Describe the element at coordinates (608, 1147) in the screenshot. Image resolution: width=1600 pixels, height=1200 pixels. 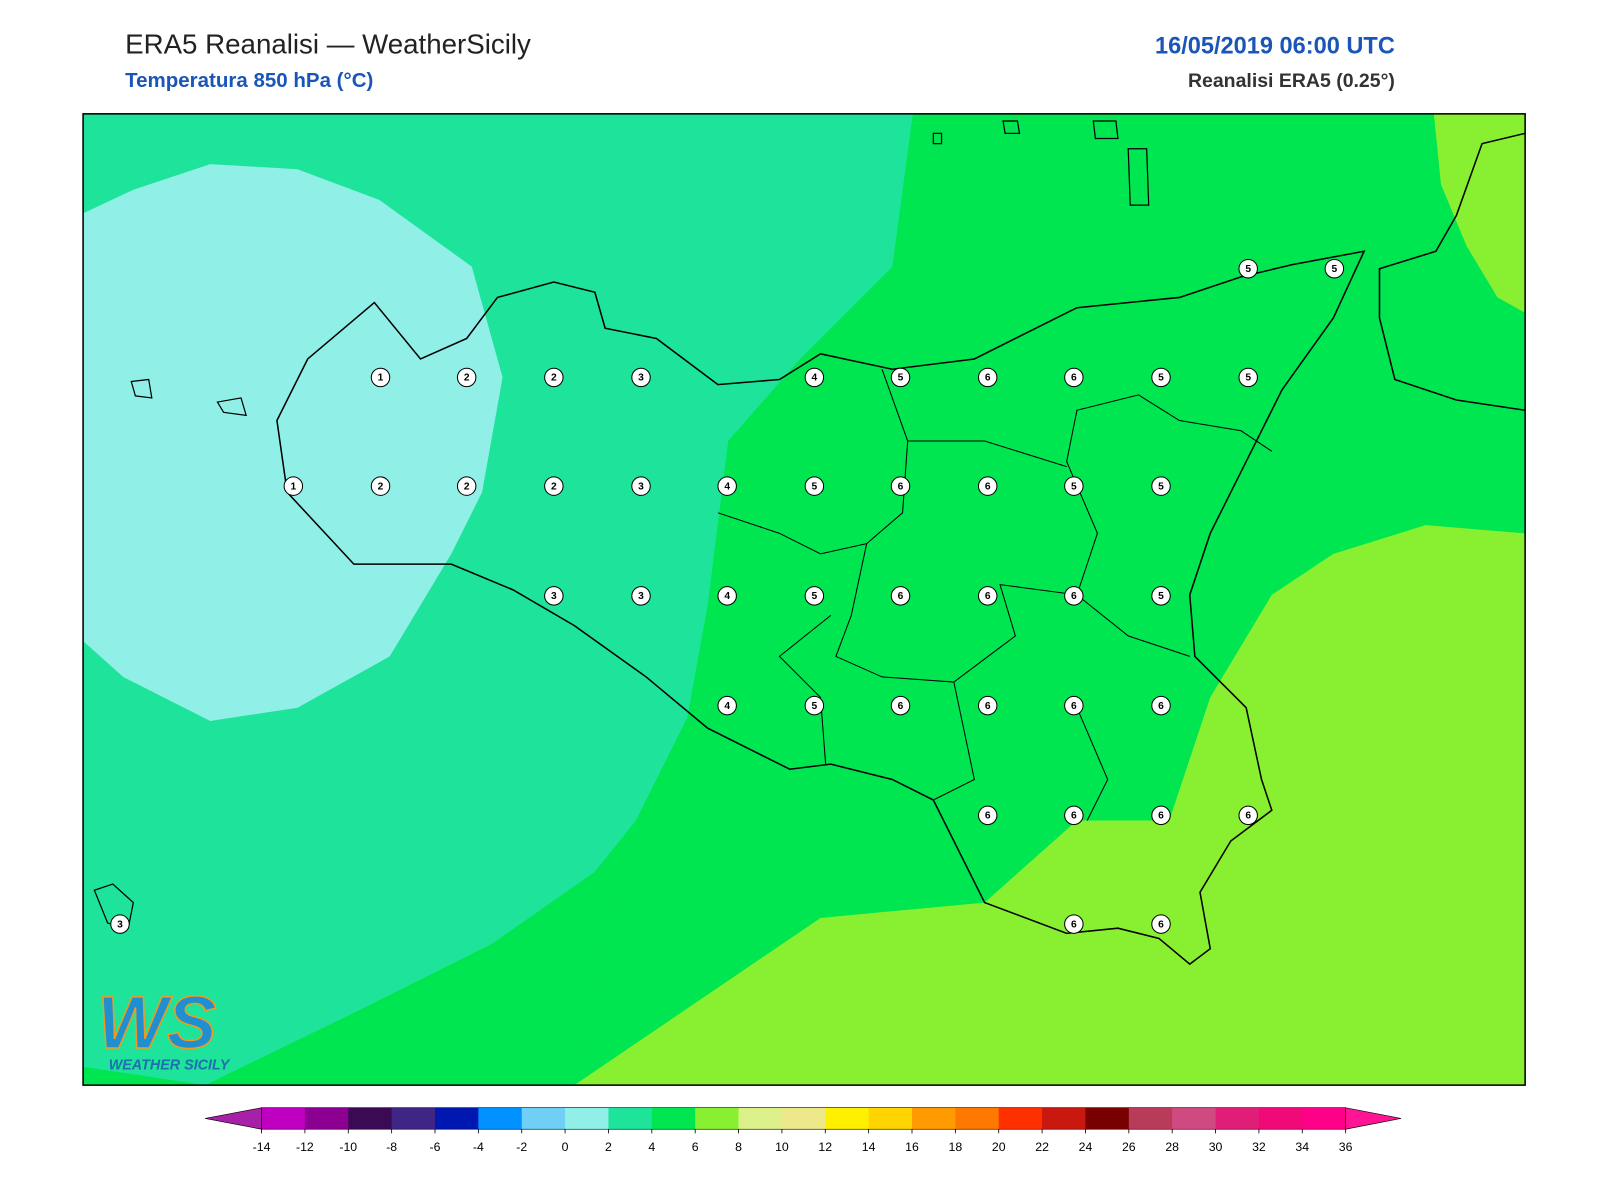
I see `colorbar-label: 2` at that location.